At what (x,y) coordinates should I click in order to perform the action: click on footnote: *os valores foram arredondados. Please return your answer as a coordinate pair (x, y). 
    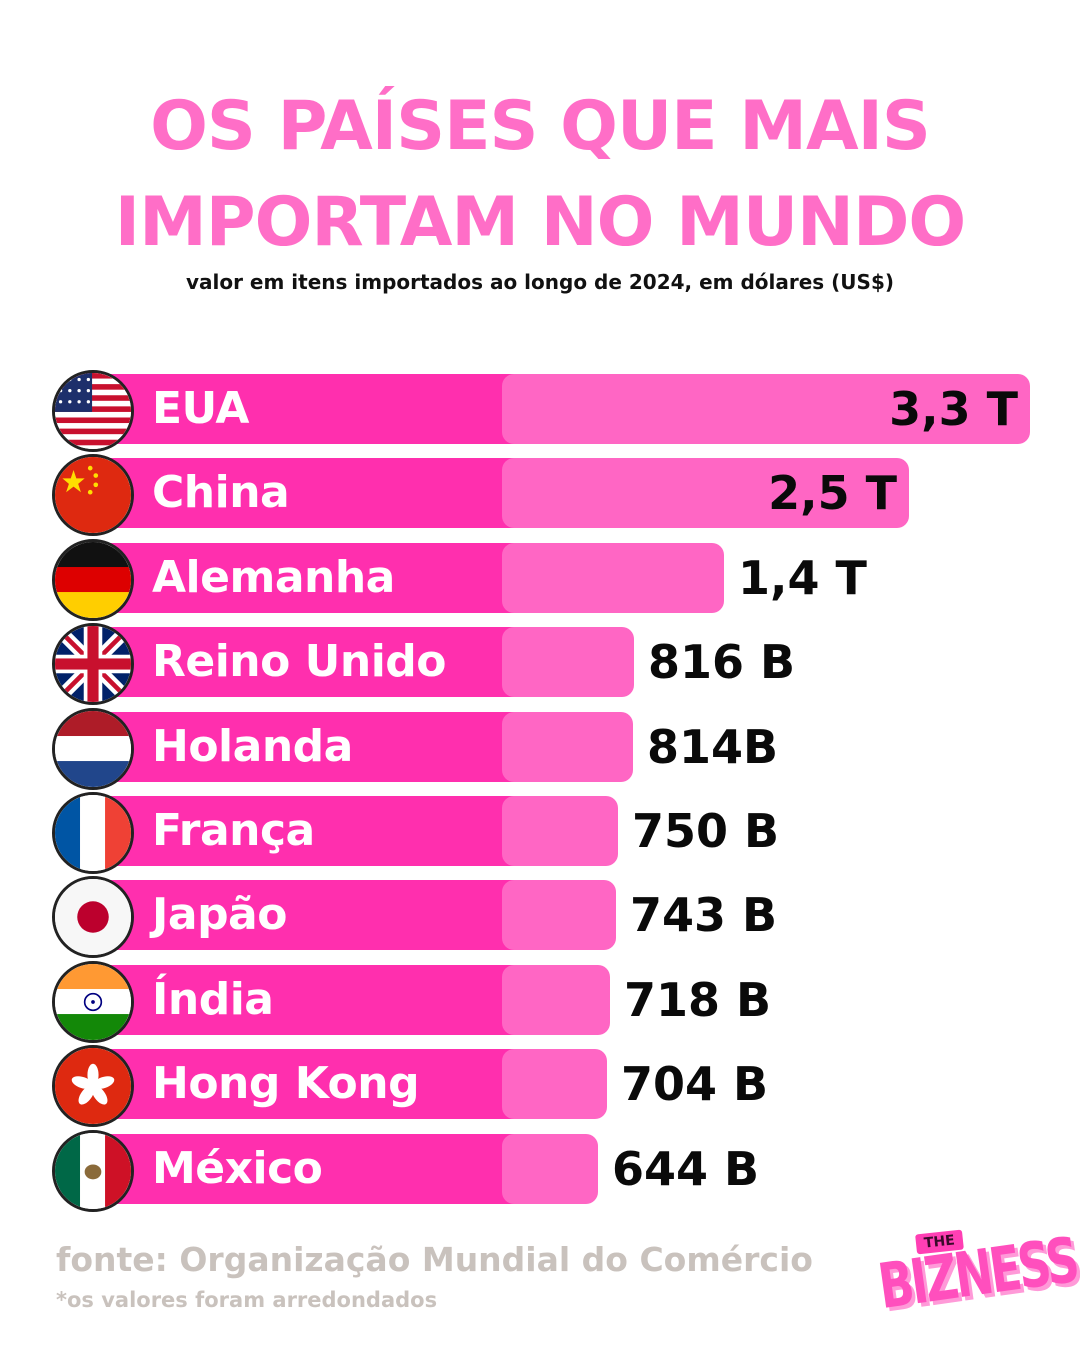
    Looking at the image, I should click on (247, 1300).